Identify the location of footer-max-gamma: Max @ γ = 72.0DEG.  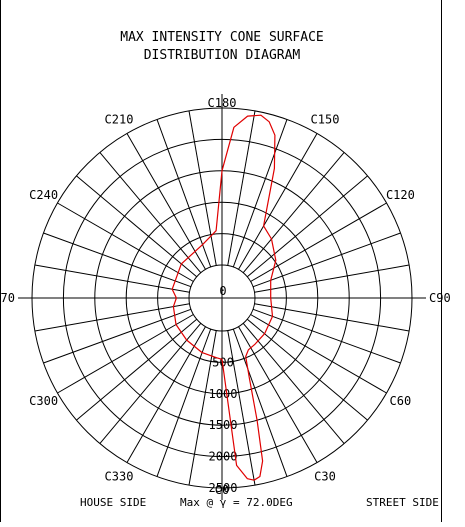
(236, 502).